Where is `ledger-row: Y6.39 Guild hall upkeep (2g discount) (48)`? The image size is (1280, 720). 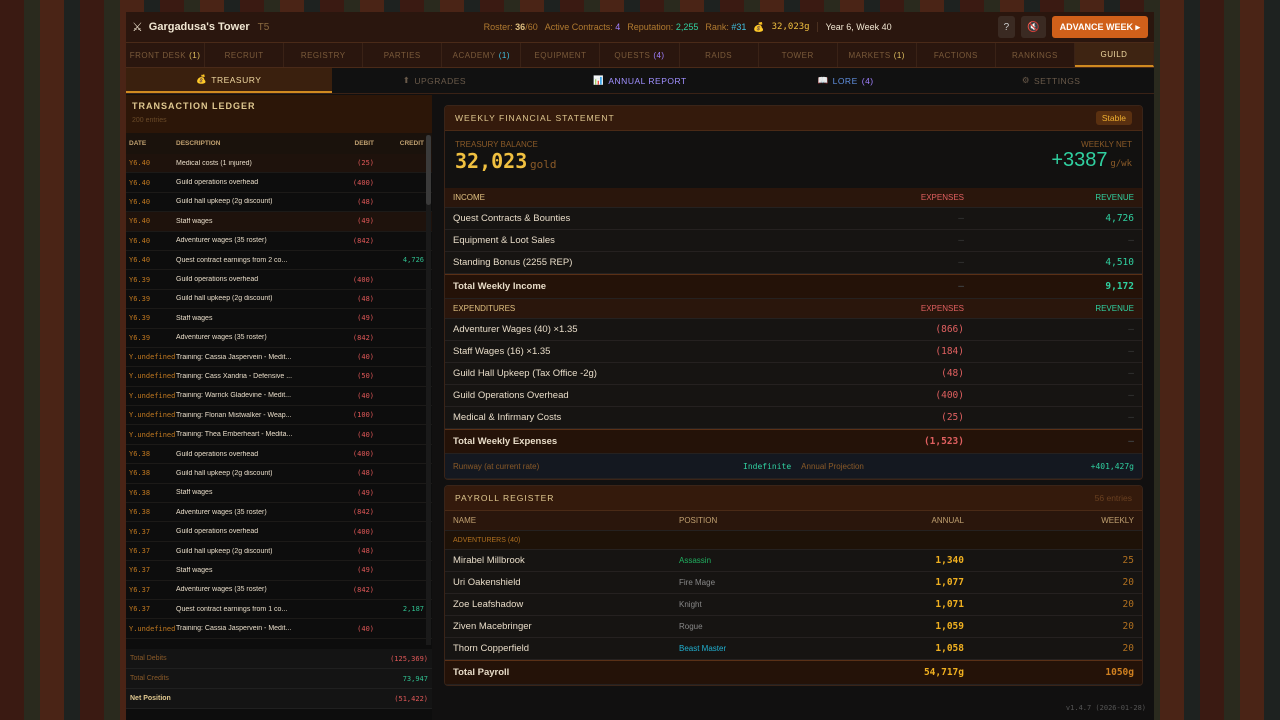
ledger-row: Y6.39 Guild hall upkeep (2g discount) (48) is located at coordinates (279, 300).